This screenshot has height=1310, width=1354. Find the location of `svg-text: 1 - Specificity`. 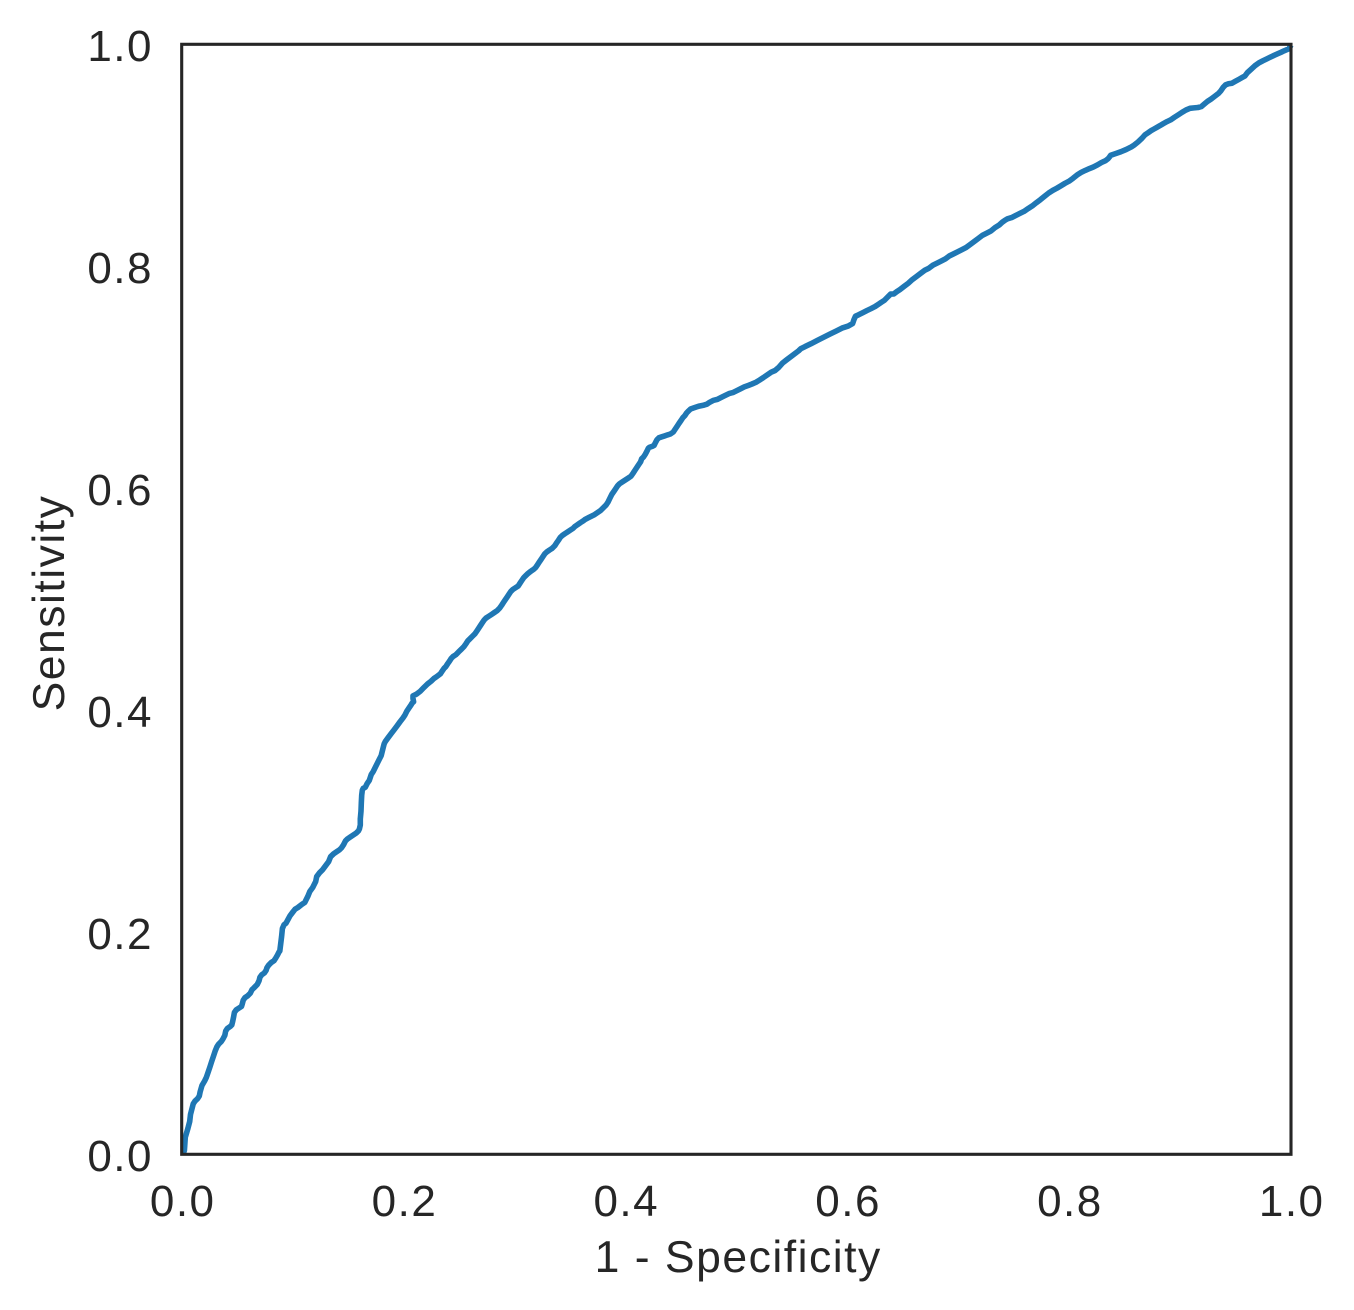

svg-text: 1 - Specificity is located at coordinates (738, 1257).